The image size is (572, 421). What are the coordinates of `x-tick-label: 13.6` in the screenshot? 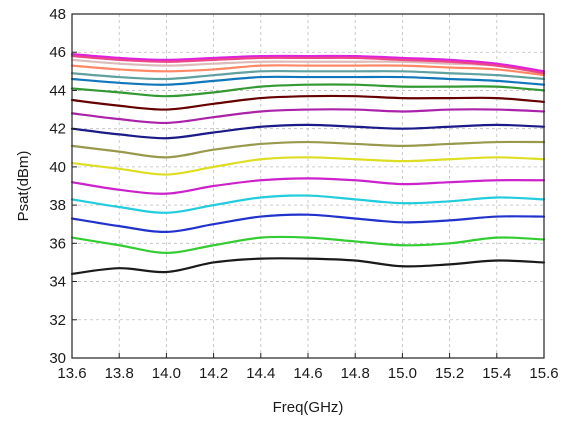 It's located at (71, 373).